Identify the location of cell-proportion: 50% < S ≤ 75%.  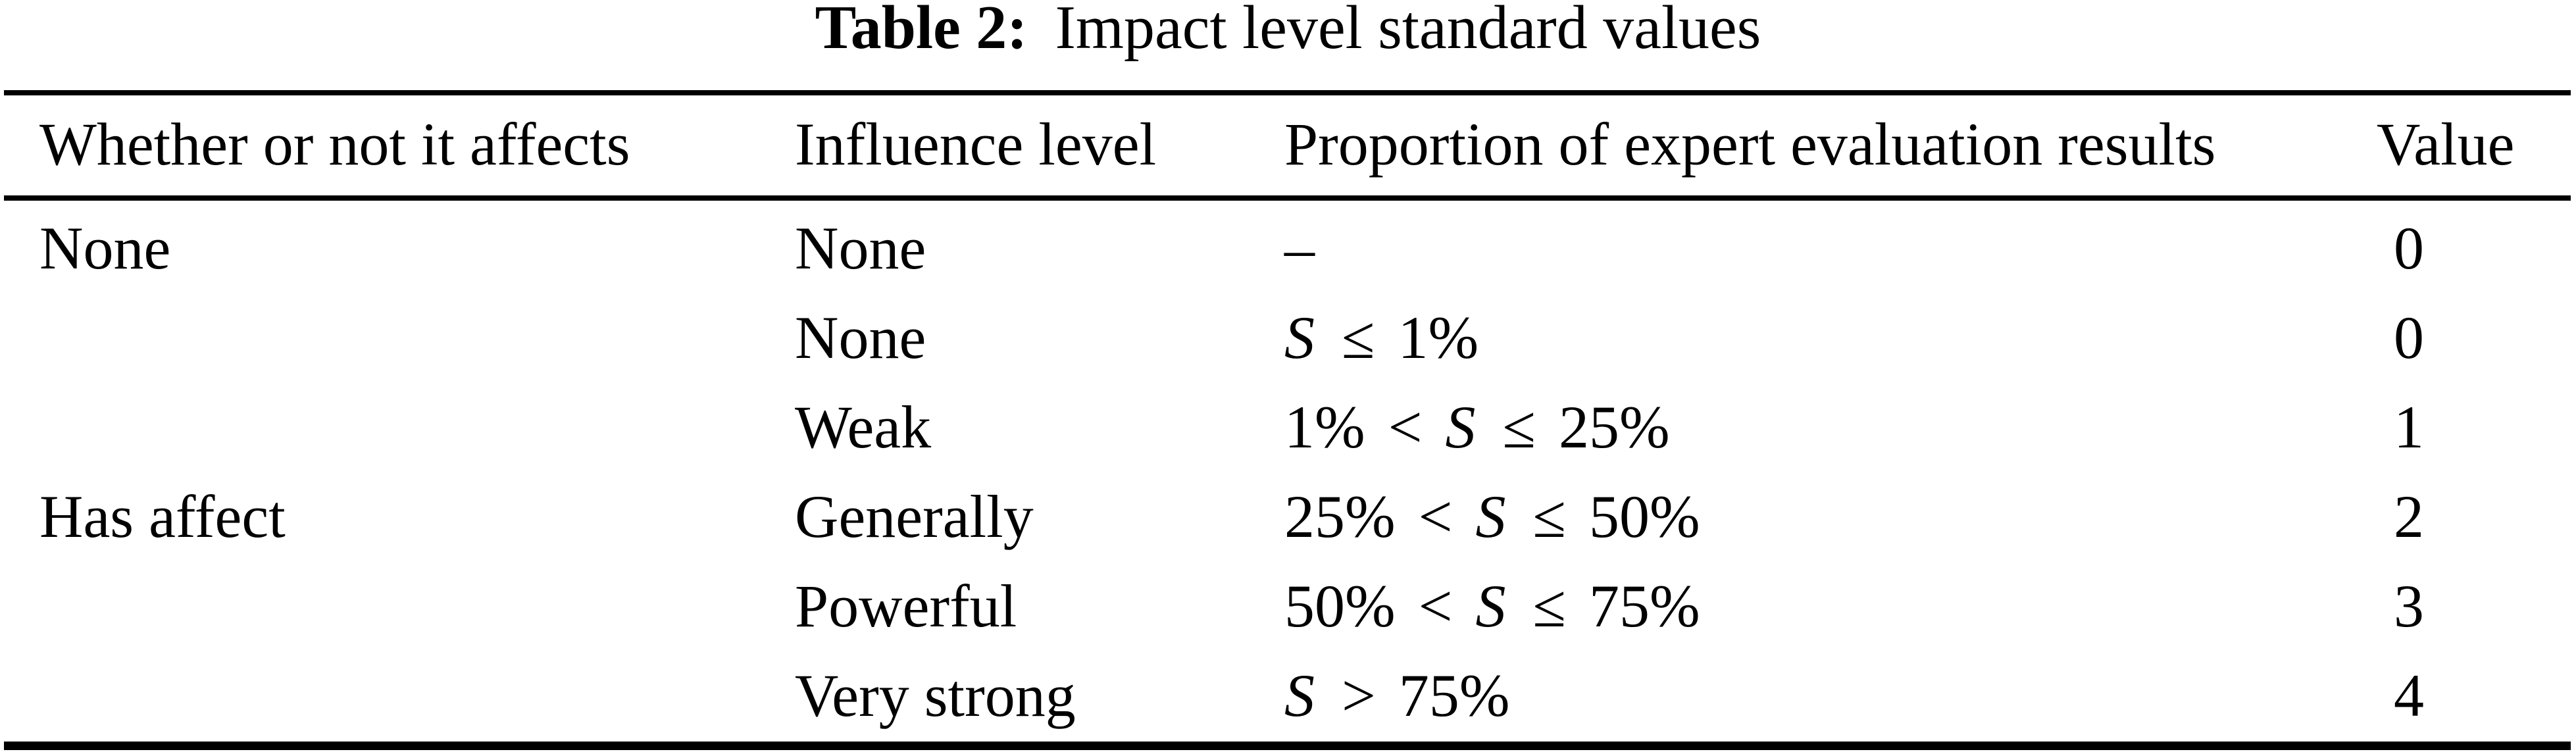
(1492, 606).